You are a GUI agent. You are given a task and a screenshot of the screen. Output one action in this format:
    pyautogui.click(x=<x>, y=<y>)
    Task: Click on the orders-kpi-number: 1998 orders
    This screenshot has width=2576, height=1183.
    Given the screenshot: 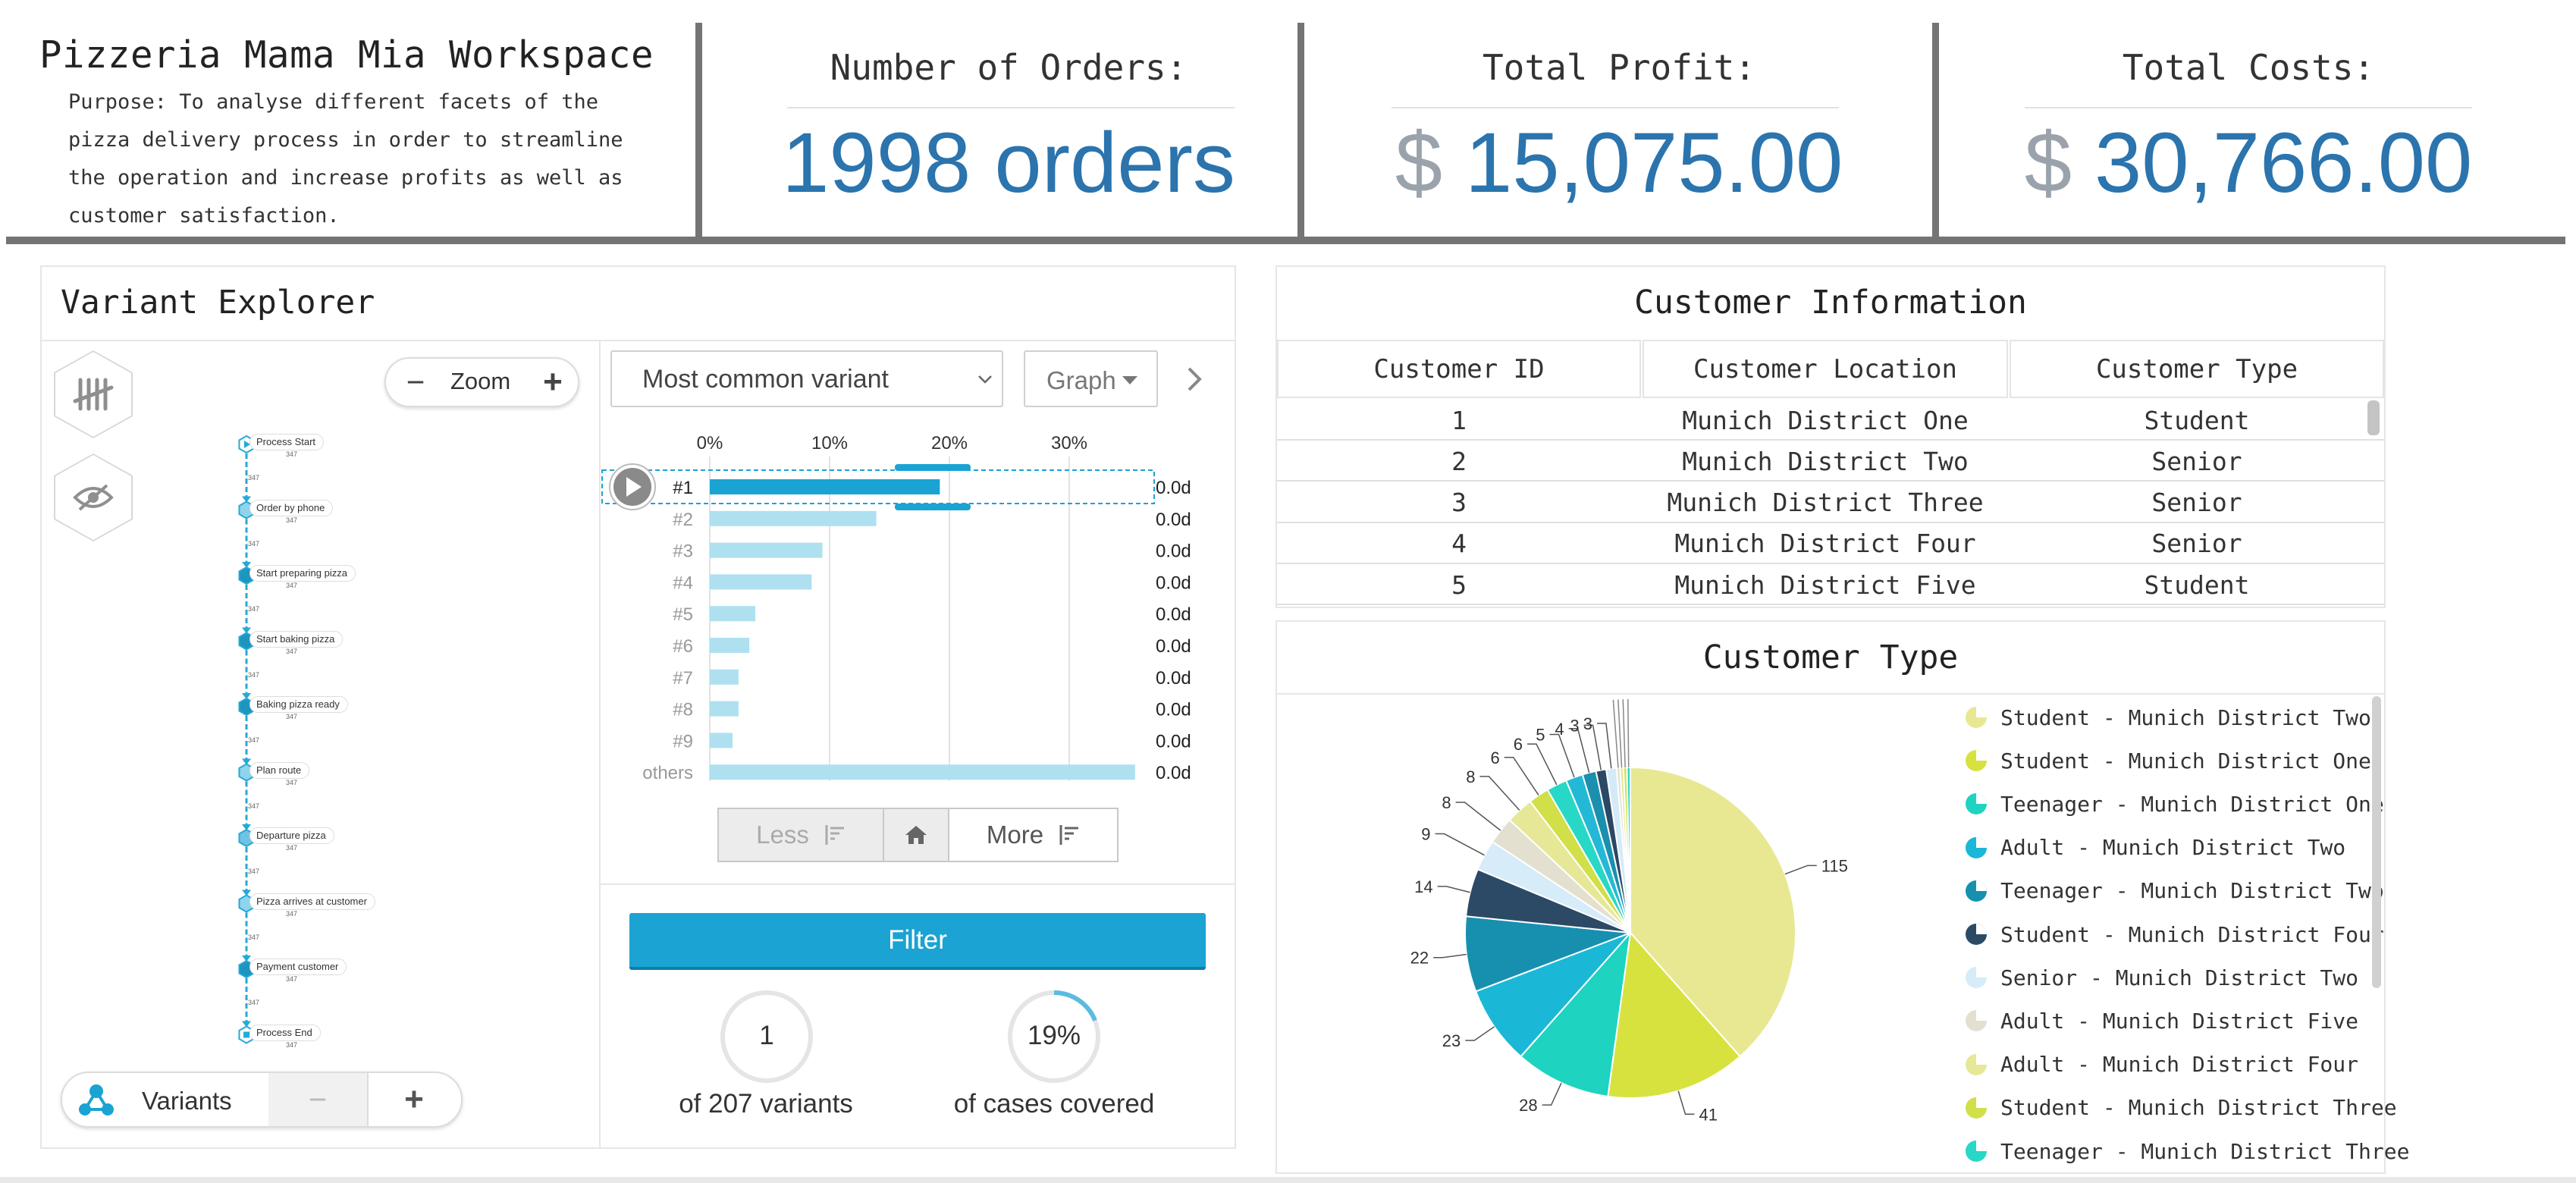 What is the action you would take?
    pyautogui.click(x=1008, y=162)
    